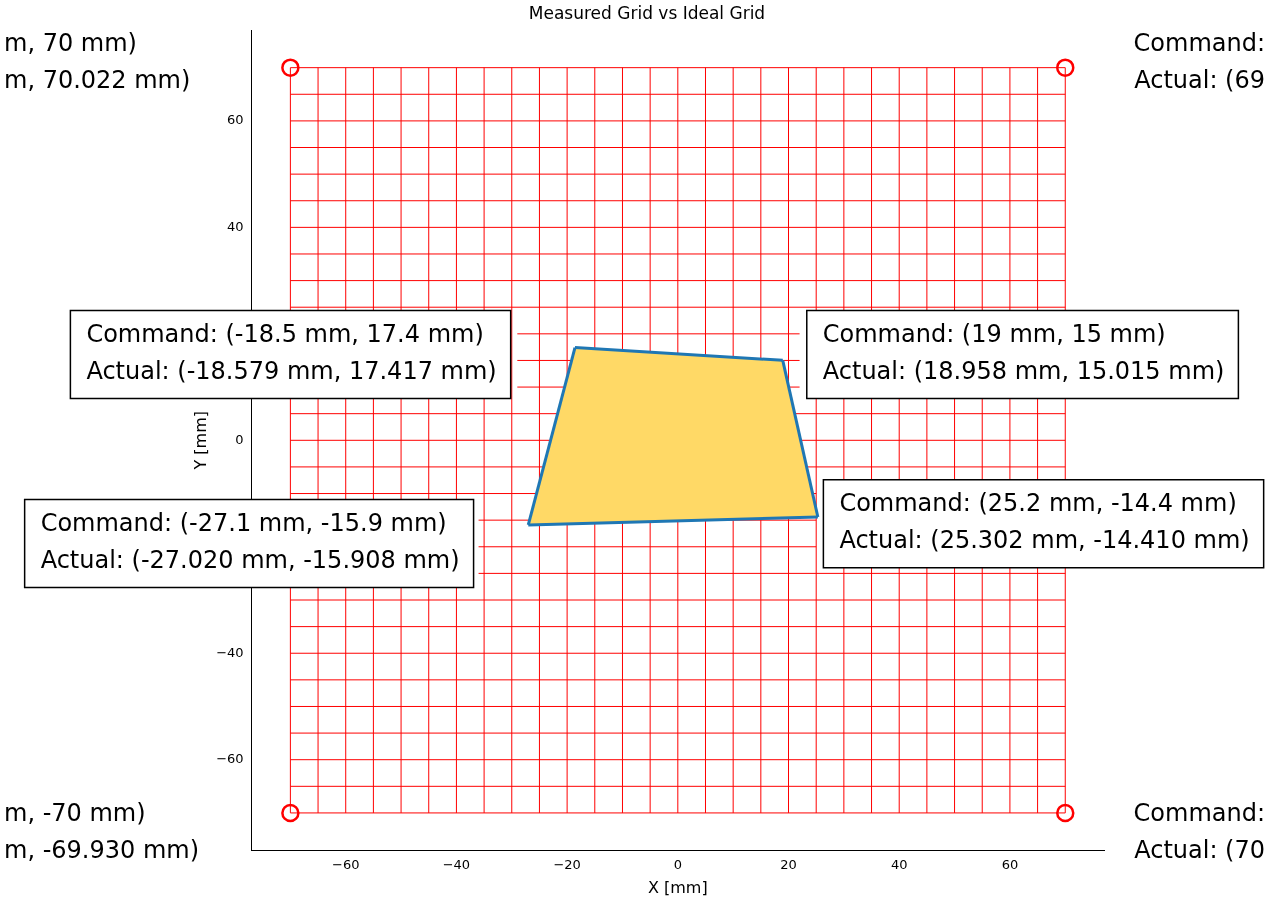 This screenshot has height=908, width=1269. Describe the element at coordinates (346, 865) in the screenshot. I see `x-tick-label: −60` at that location.